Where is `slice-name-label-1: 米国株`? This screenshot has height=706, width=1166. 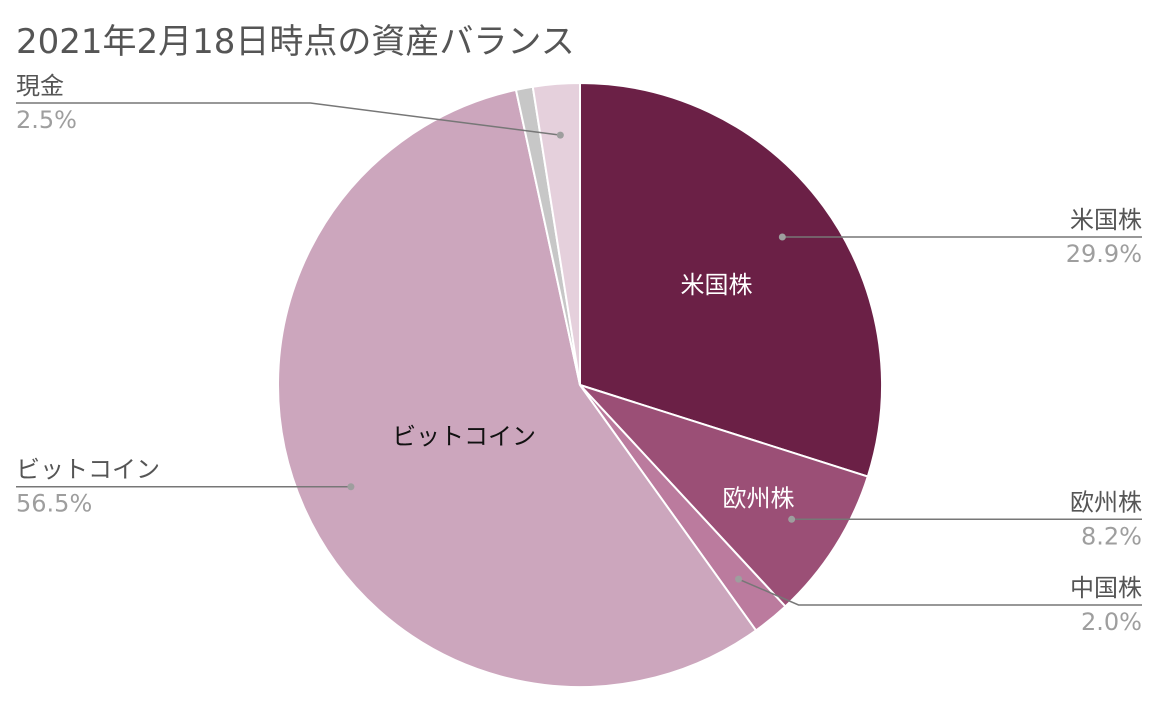
slice-name-label-1: 米国株 is located at coordinates (1106, 220).